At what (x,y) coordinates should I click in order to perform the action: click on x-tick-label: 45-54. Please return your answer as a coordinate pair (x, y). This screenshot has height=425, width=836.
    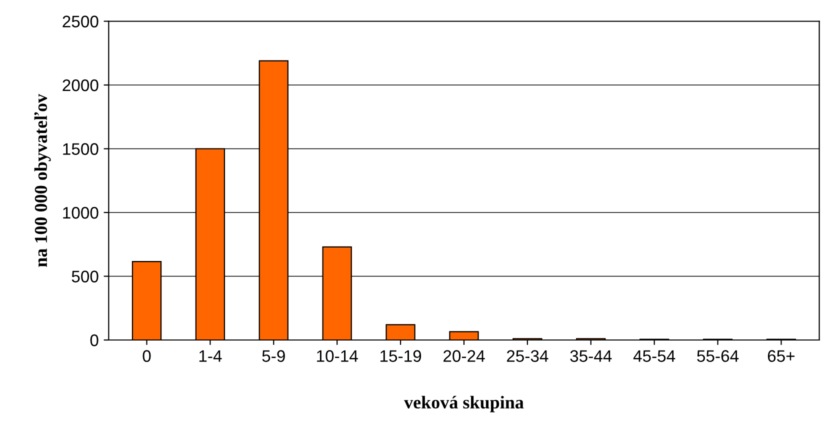
    Looking at the image, I should click on (654, 356).